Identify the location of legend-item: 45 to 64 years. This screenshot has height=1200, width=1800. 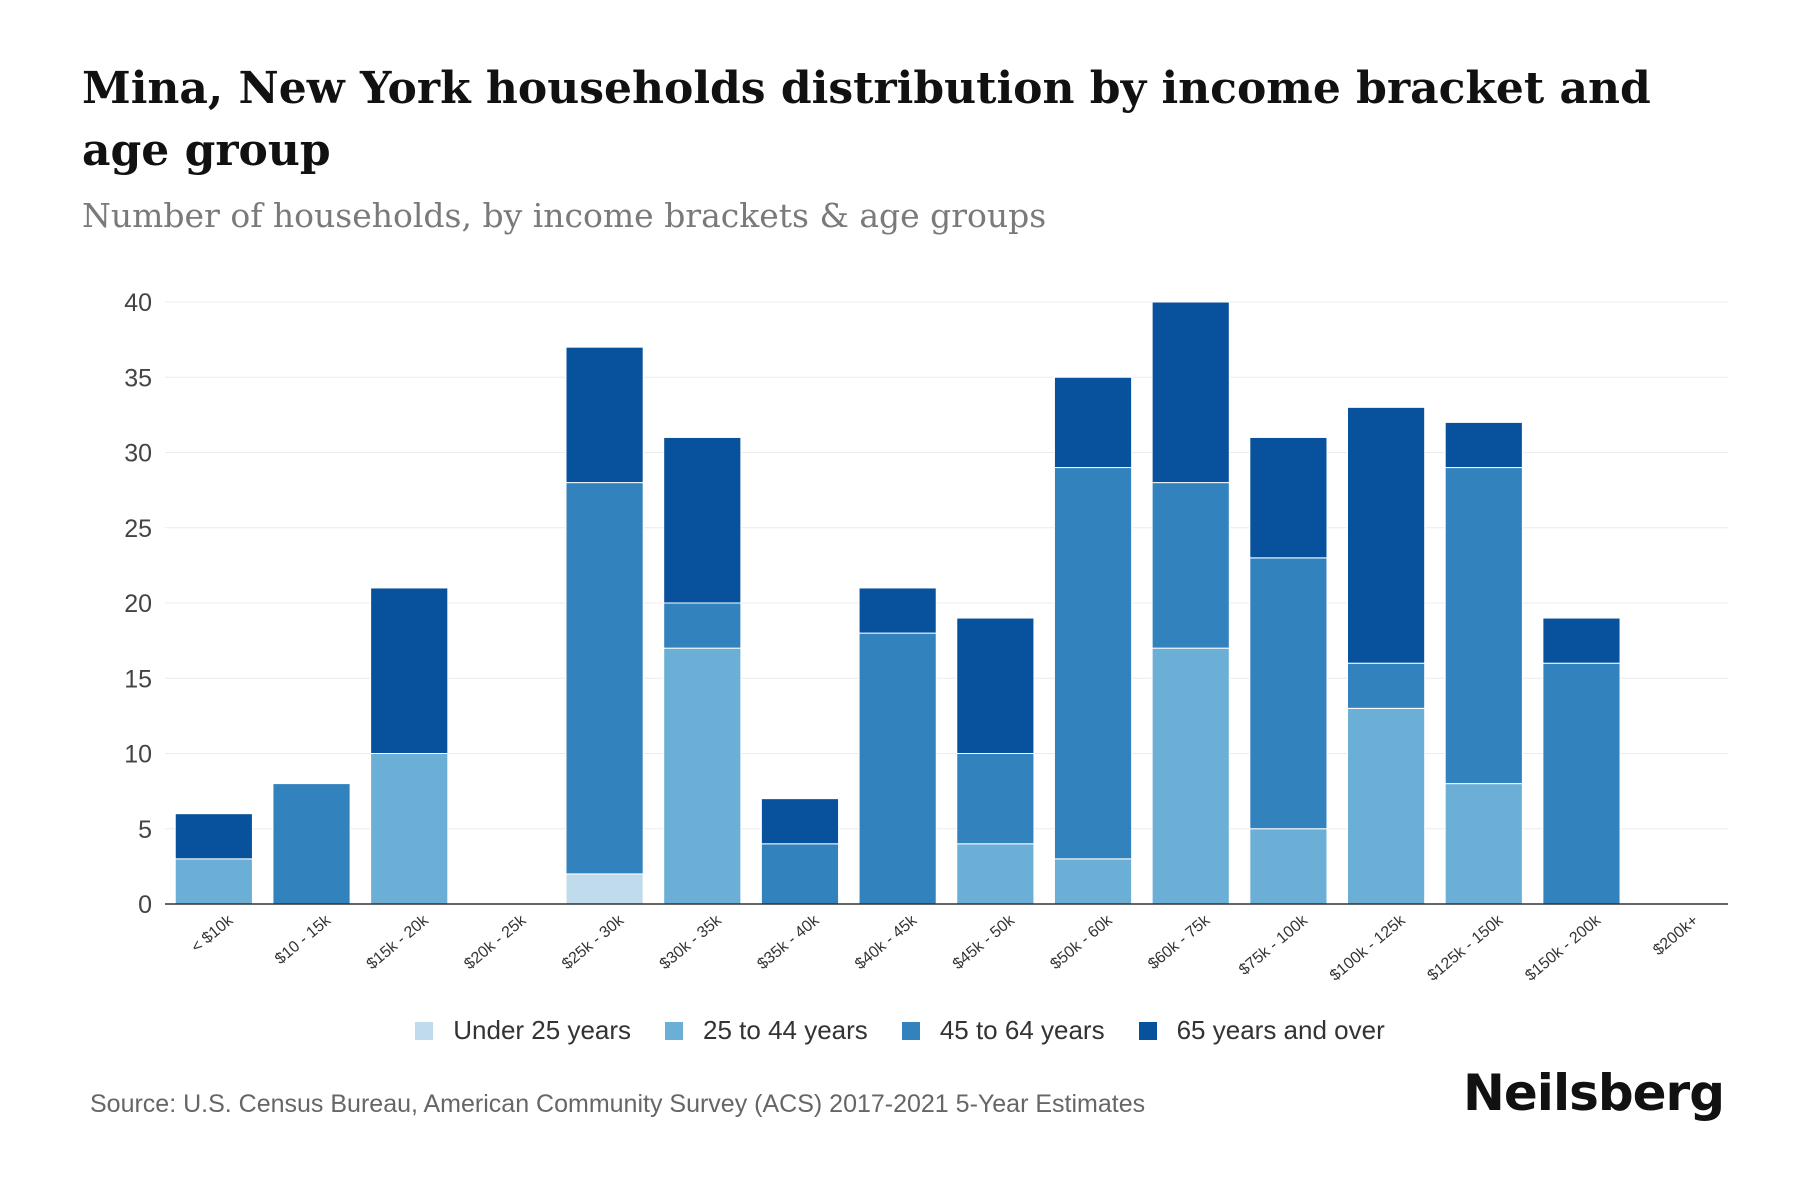
(1003, 1030).